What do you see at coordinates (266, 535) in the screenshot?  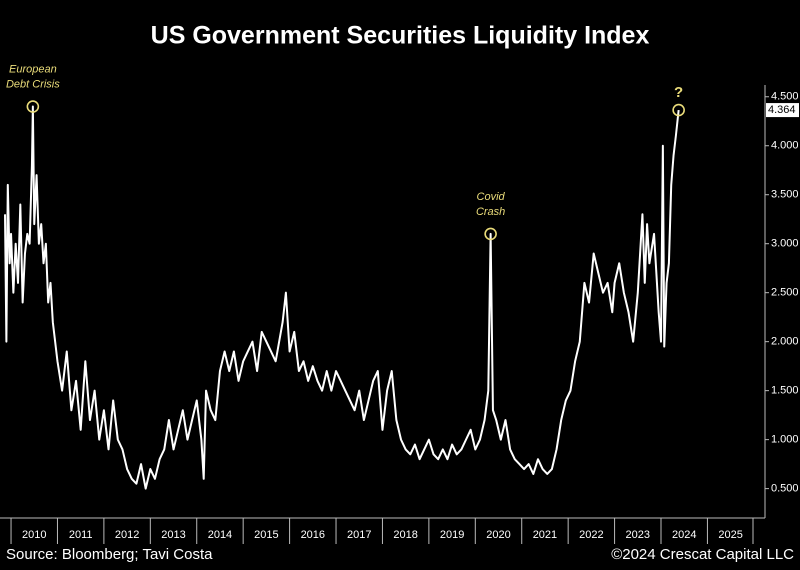 I see `x-tick-label: 2015` at bounding box center [266, 535].